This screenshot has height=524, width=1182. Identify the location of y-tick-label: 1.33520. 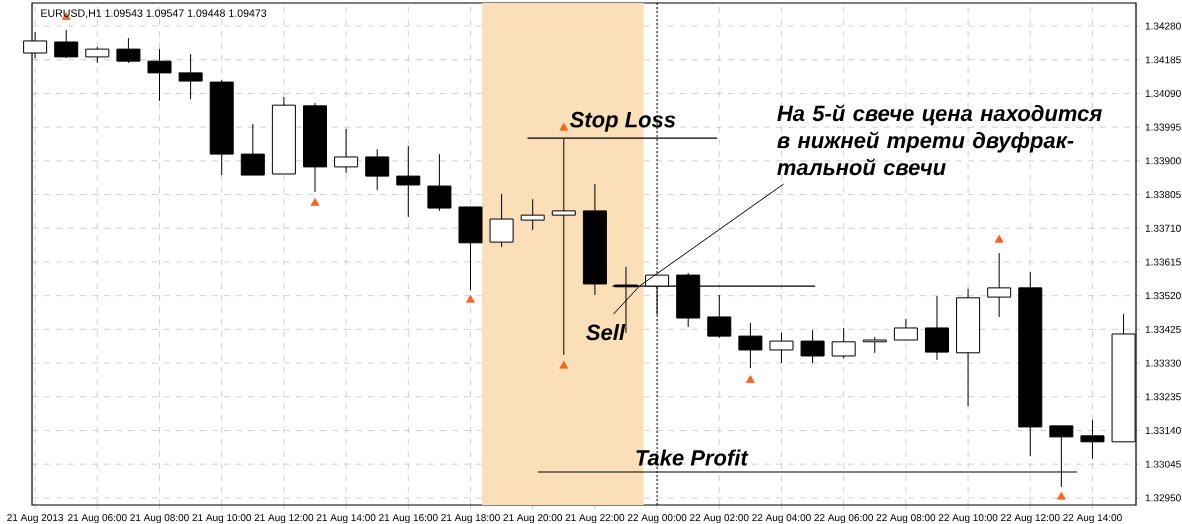
(1163, 296).